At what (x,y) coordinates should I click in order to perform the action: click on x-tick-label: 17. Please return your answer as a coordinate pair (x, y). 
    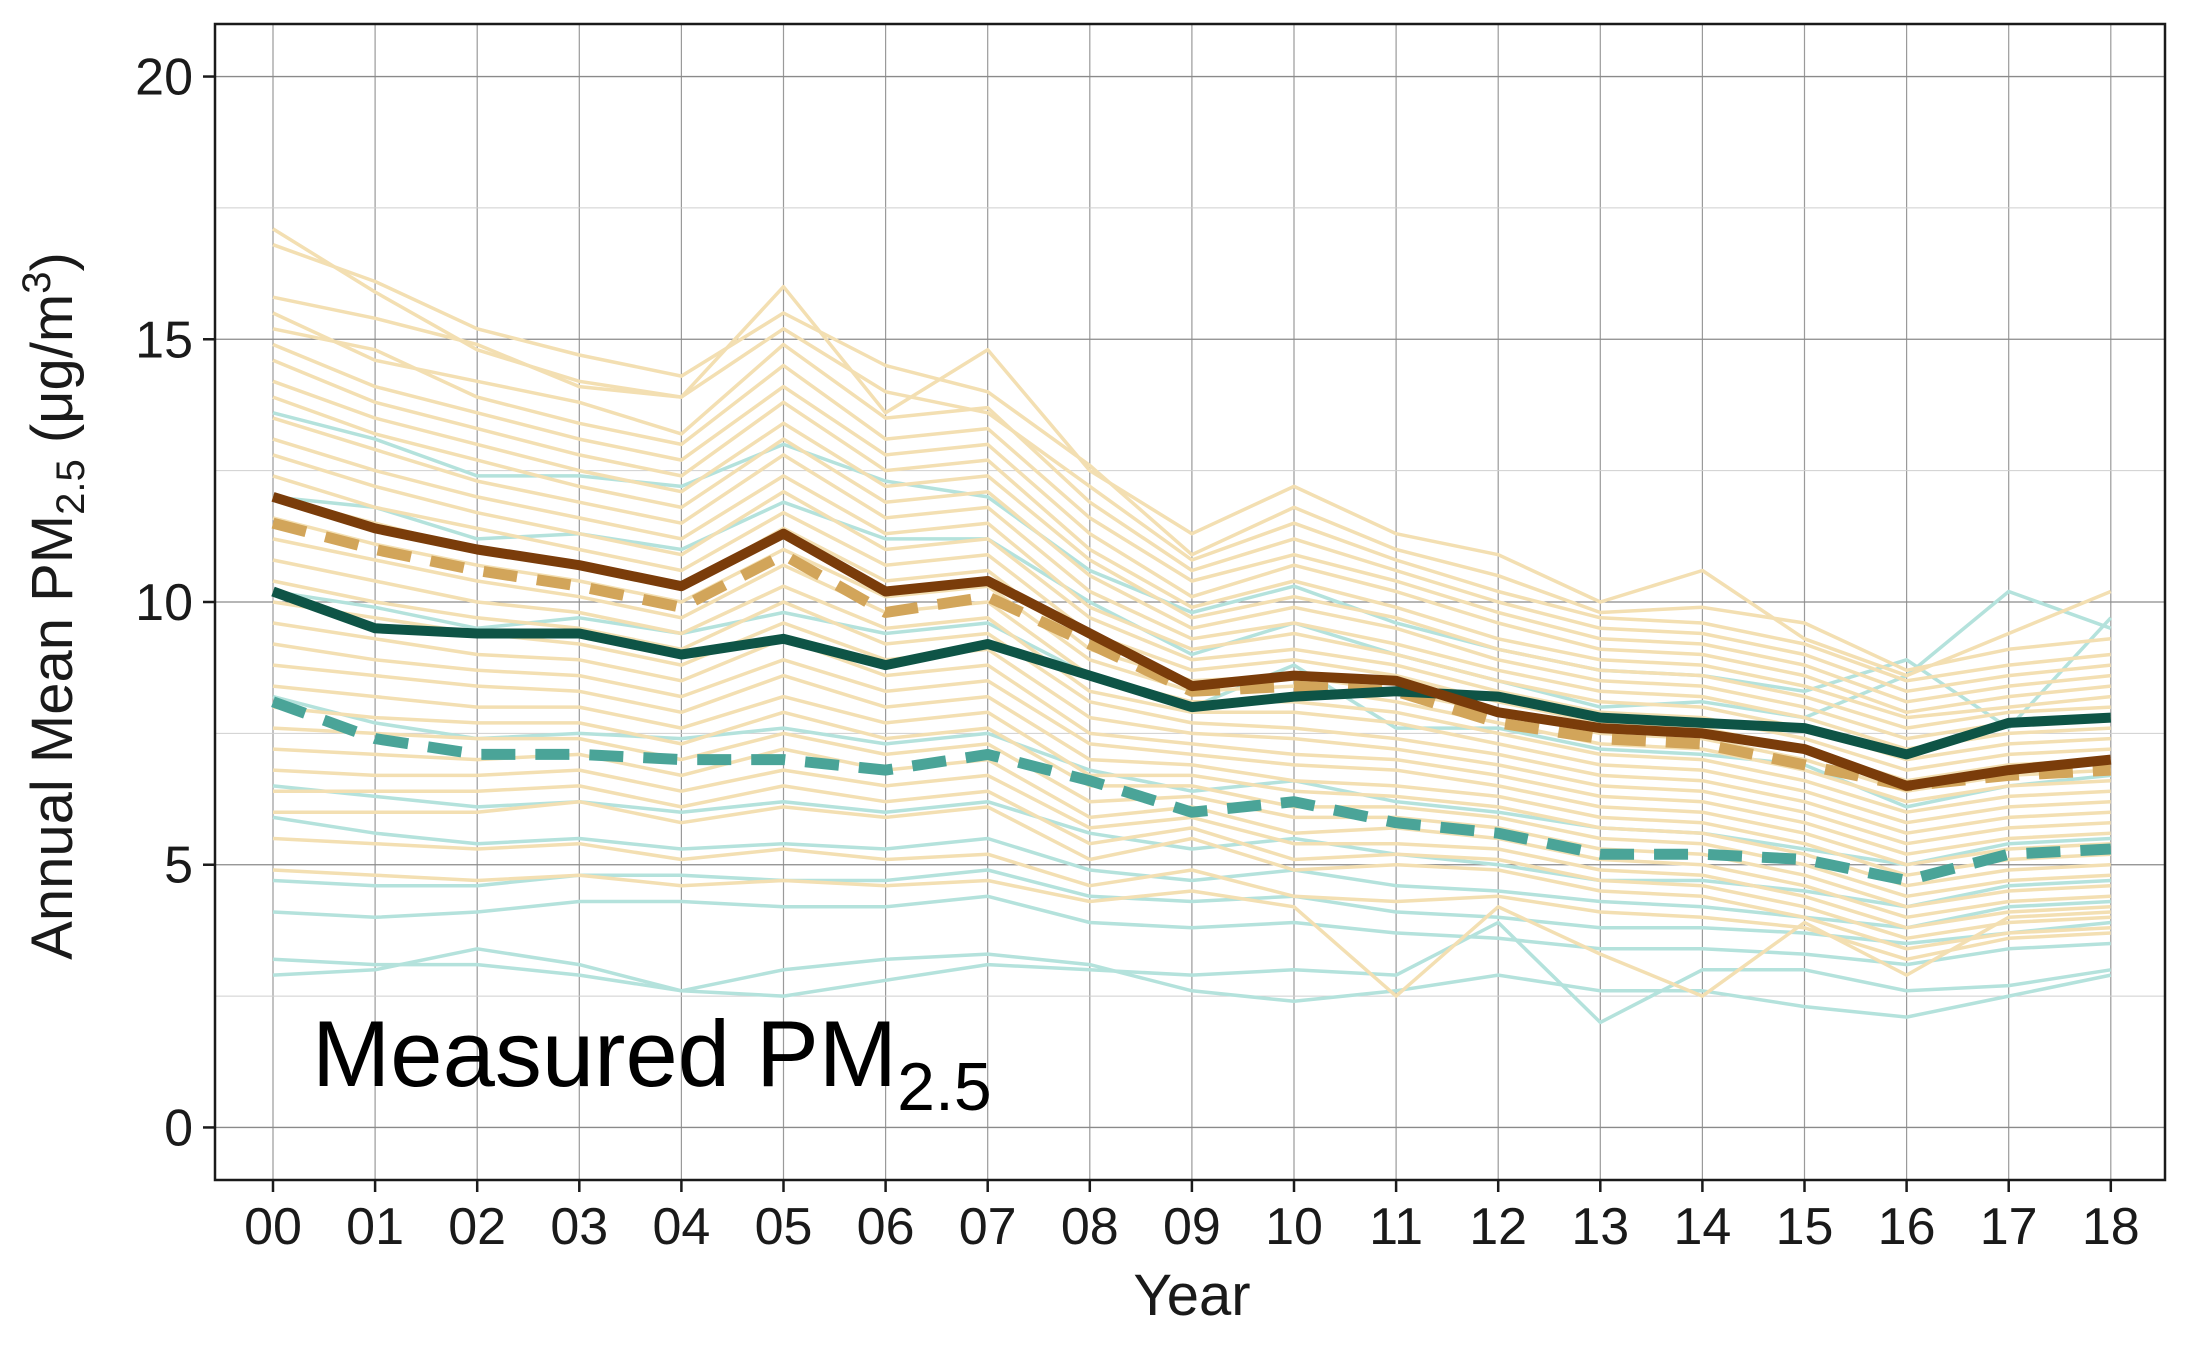
    Looking at the image, I should click on (2009, 1227).